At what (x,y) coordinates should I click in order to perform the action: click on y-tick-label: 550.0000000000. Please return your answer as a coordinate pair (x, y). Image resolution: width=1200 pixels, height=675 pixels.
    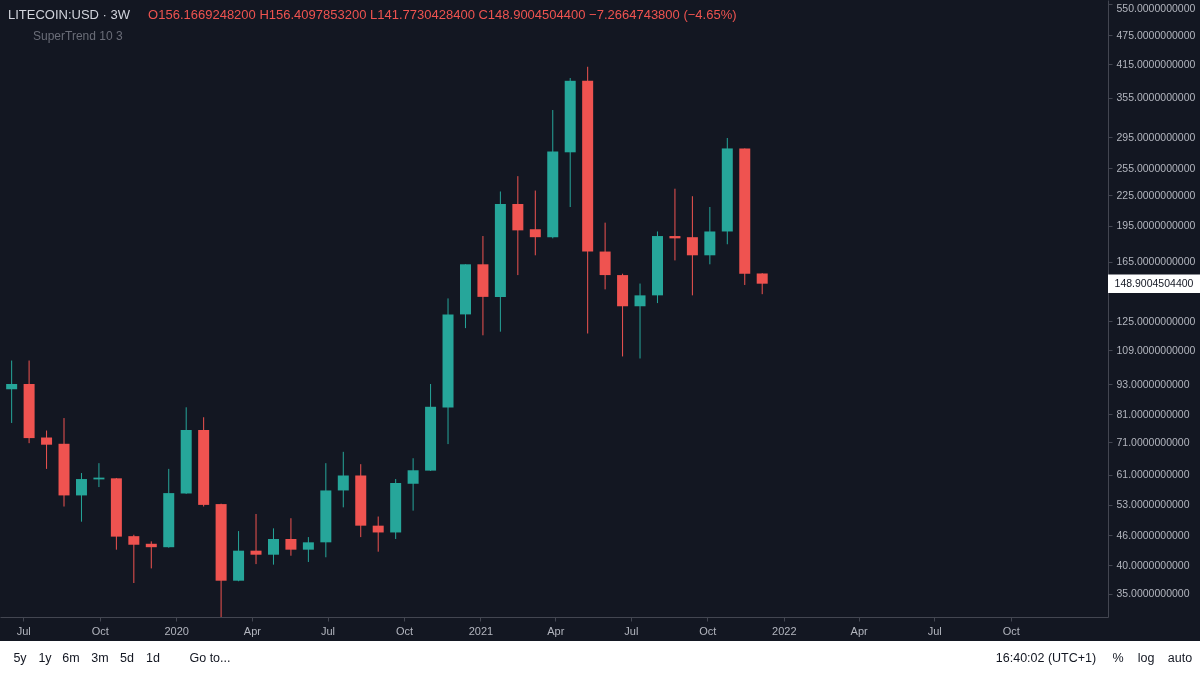
    Looking at the image, I should click on (1156, 8).